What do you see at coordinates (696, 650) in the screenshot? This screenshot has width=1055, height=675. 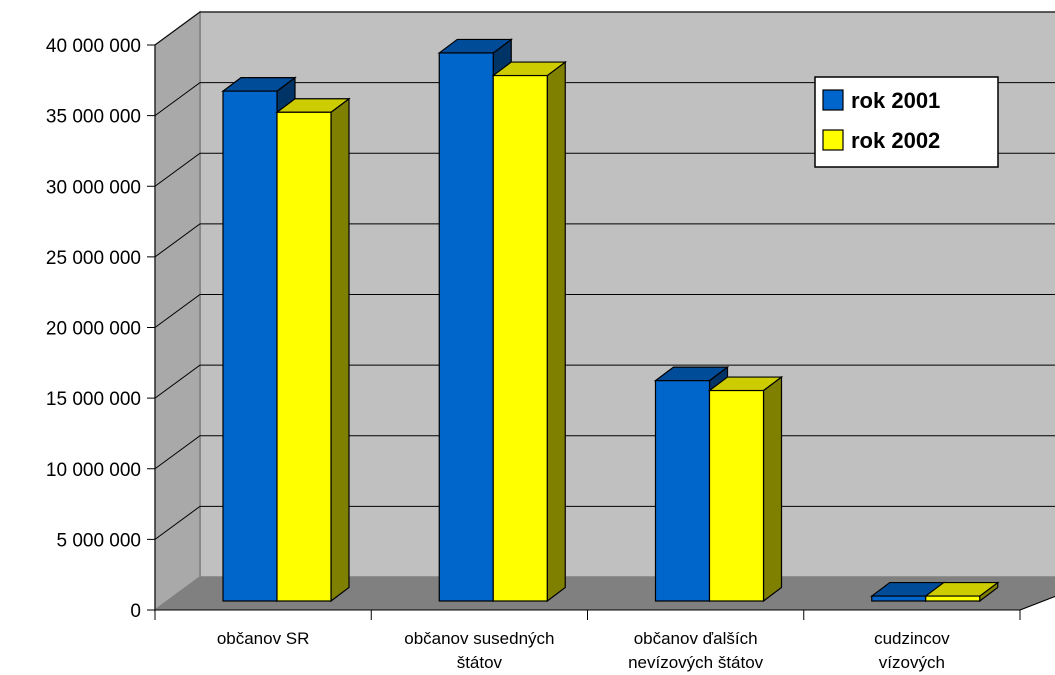 I see `x-tick-label: občanov ďalších nevízových štátov` at bounding box center [696, 650].